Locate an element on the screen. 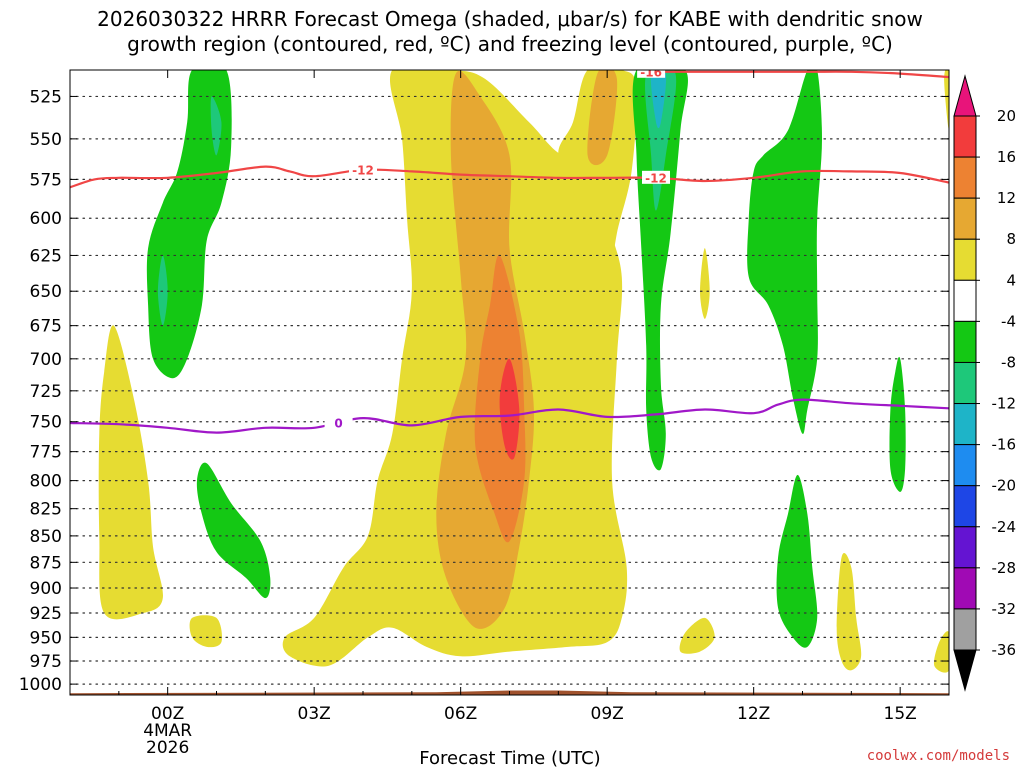 The image size is (1024, 768). colorbar-bin-12 to 16 is located at coordinates (965, 177).